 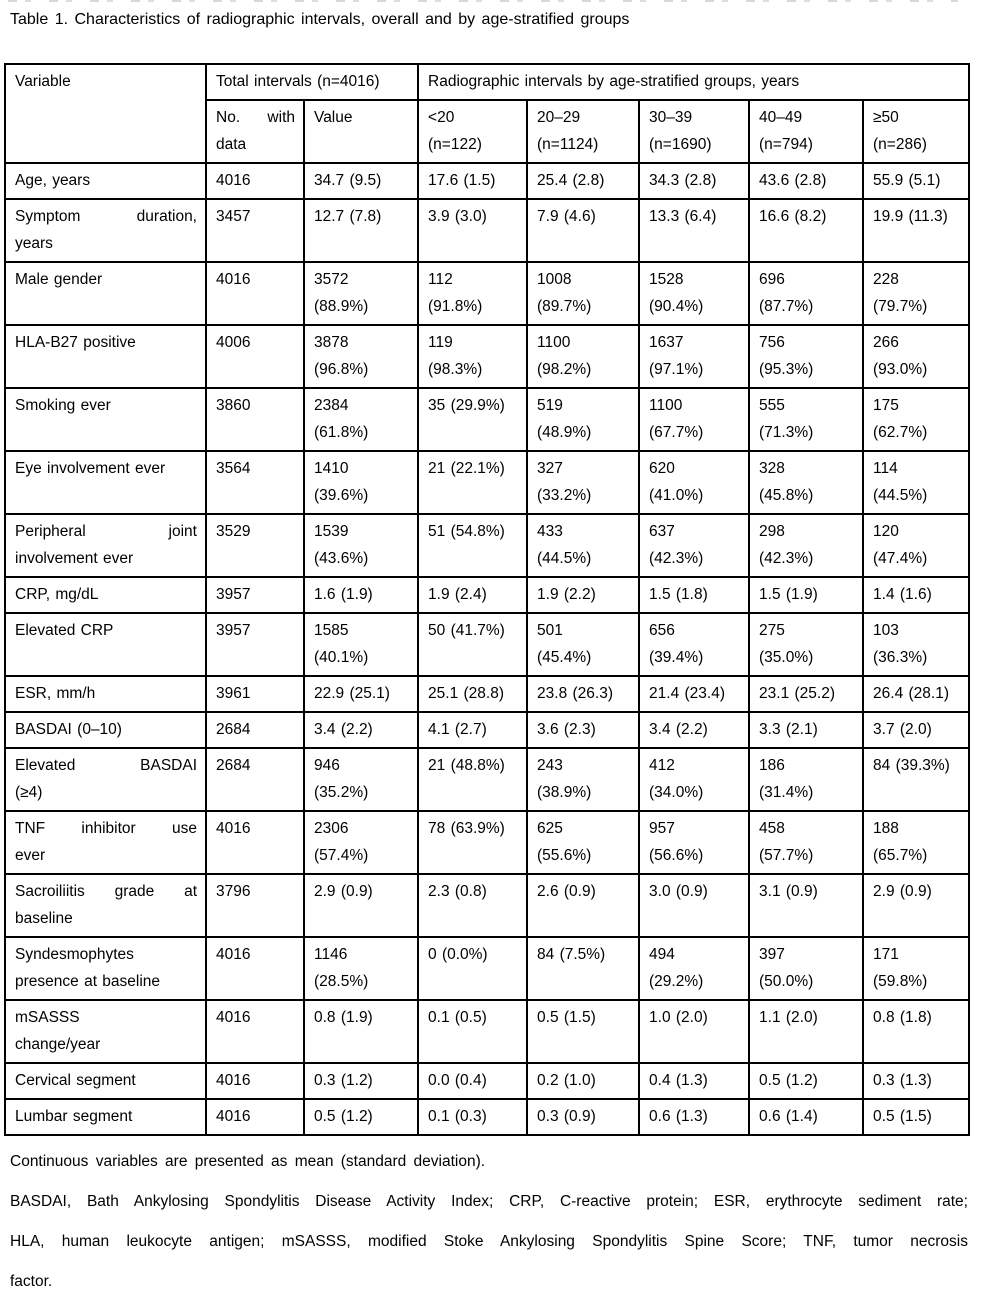 What do you see at coordinates (583, 779) in the screenshot?
I see `value-cell: 243 (38.9%)` at bounding box center [583, 779].